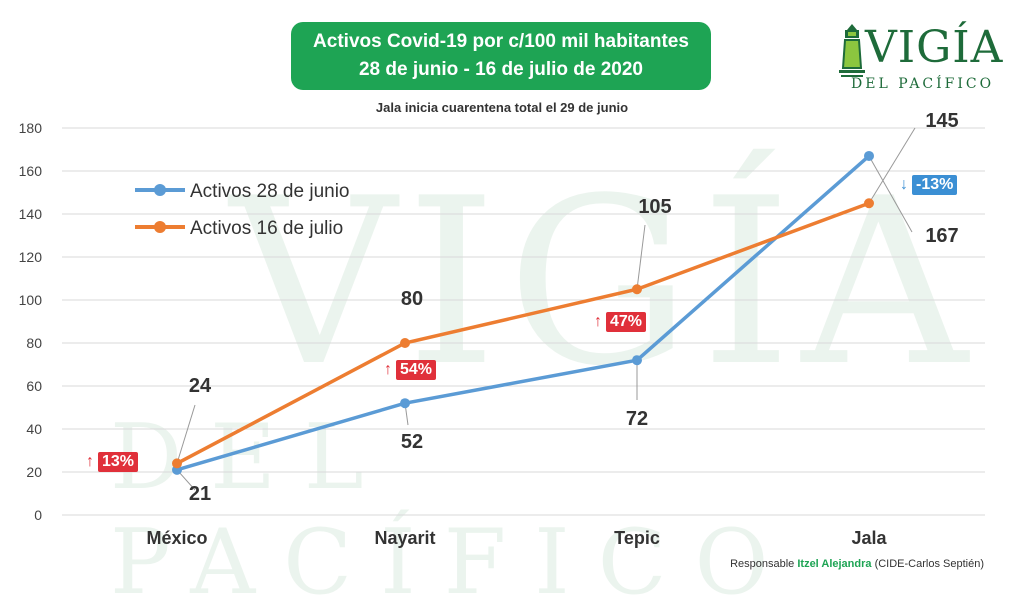 This screenshot has width=1024, height=615. What do you see at coordinates (935, 185) in the screenshot?
I see `change-value: -13%` at bounding box center [935, 185].